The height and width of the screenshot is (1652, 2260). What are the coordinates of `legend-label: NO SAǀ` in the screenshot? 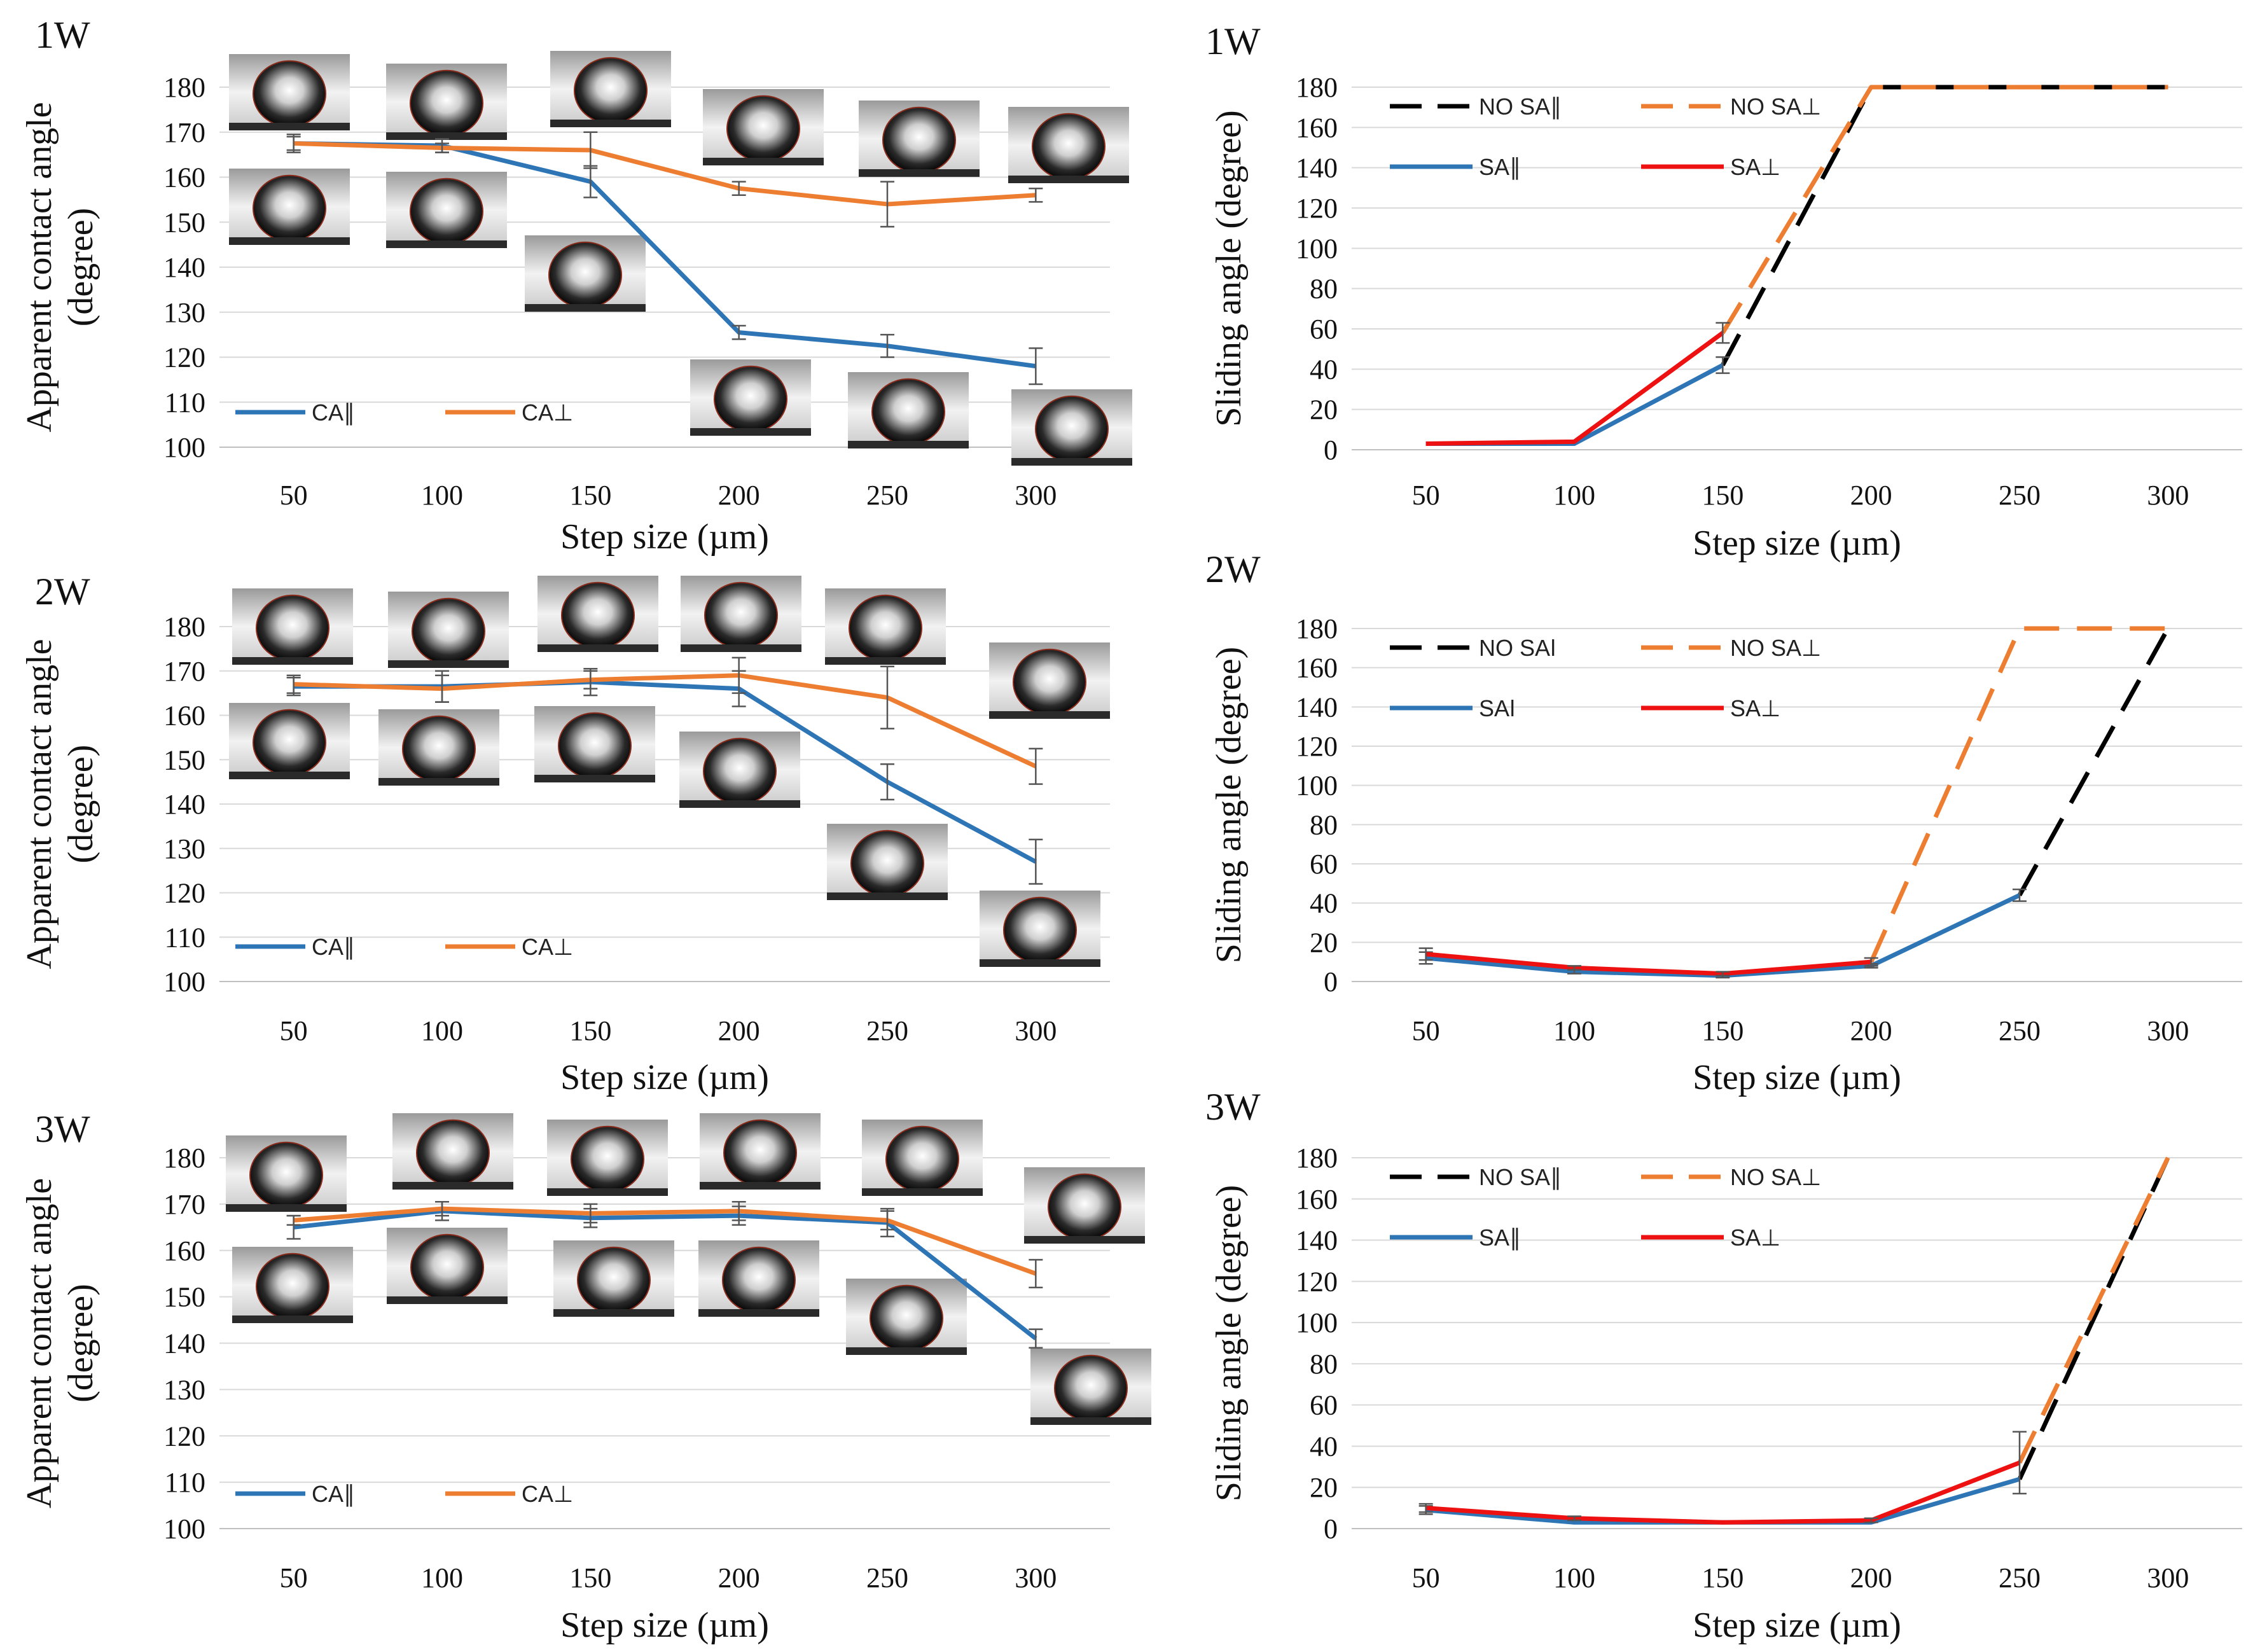 It's located at (1517, 648).